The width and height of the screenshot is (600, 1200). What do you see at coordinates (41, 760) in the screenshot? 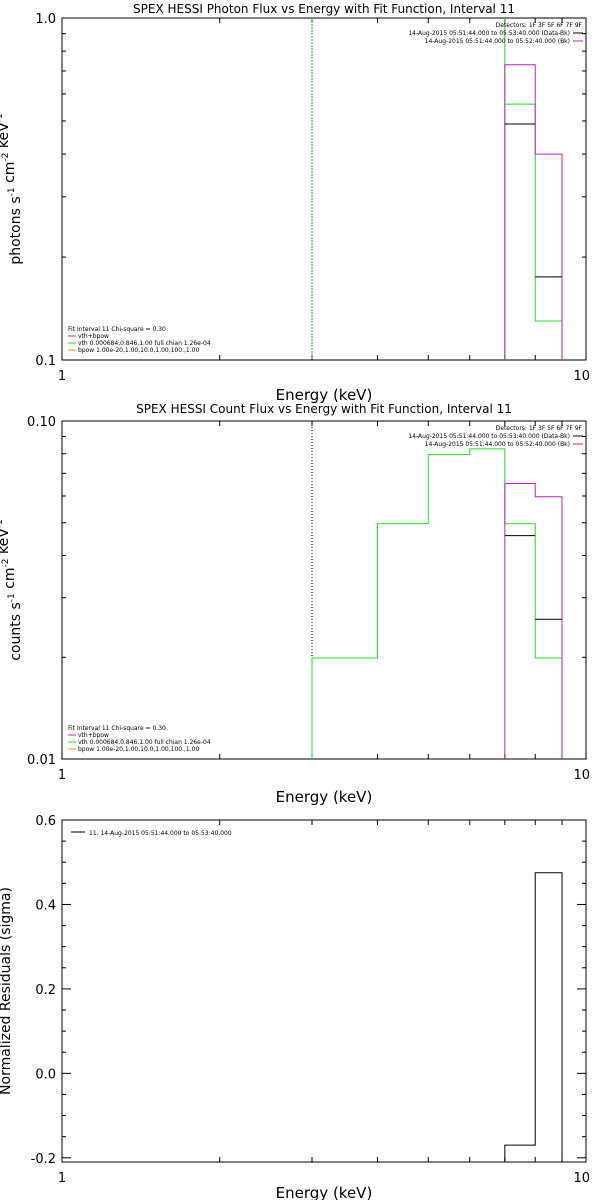
I see `y-tick-label: 0.01` at bounding box center [41, 760].